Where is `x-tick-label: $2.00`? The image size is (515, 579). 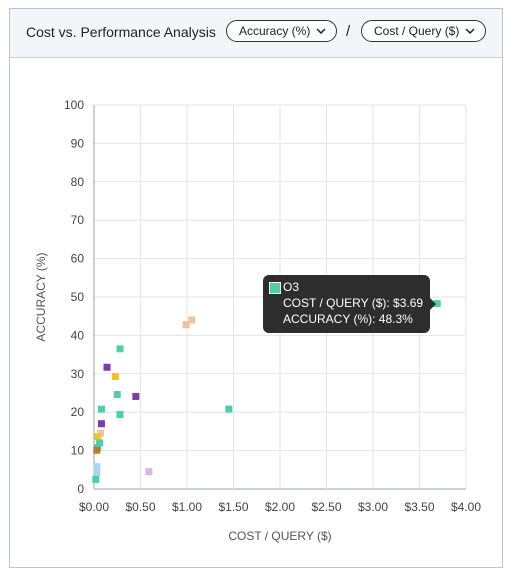
x-tick-label: $2.00 is located at coordinates (280, 507).